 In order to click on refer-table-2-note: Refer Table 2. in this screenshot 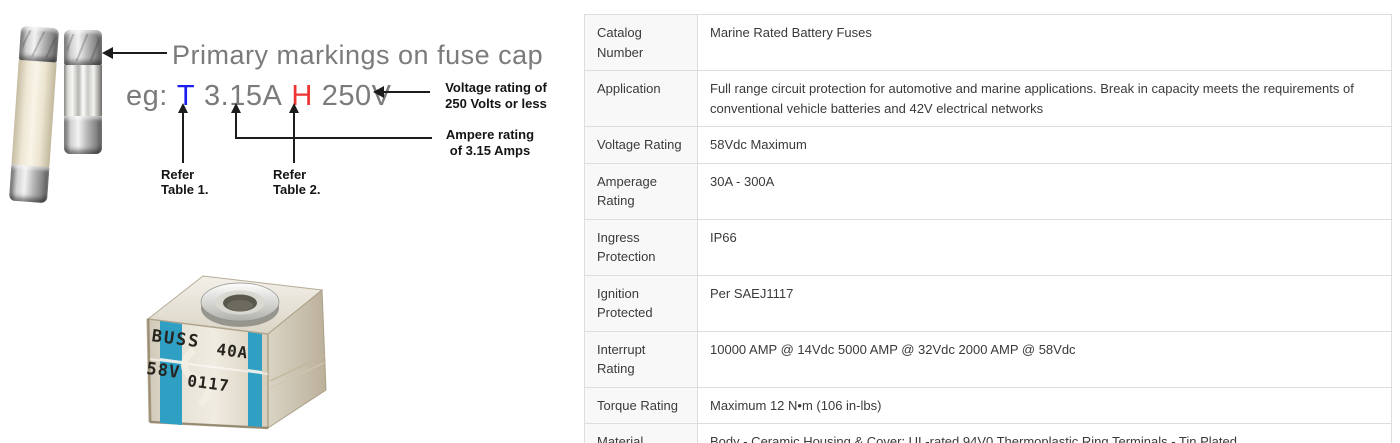, I will do `click(297, 182)`.